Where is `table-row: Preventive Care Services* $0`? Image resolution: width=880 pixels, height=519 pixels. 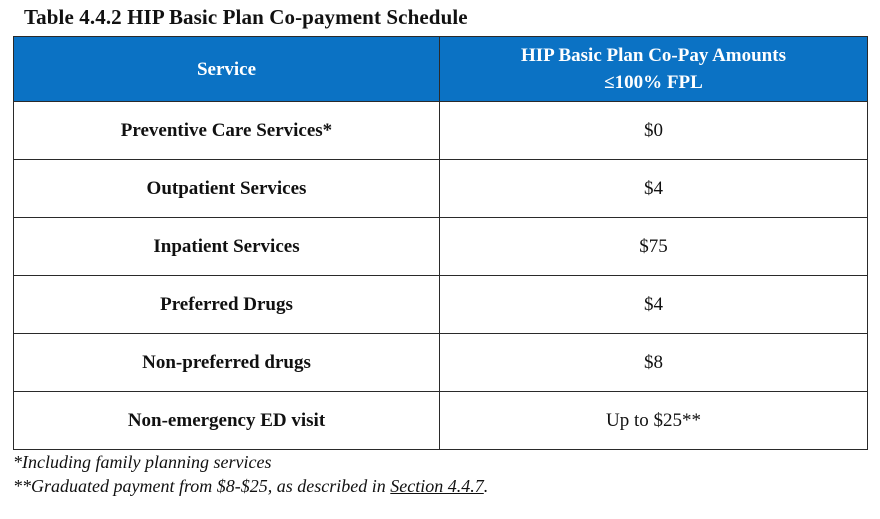
table-row: Preventive Care Services* $0 is located at coordinates (440, 130).